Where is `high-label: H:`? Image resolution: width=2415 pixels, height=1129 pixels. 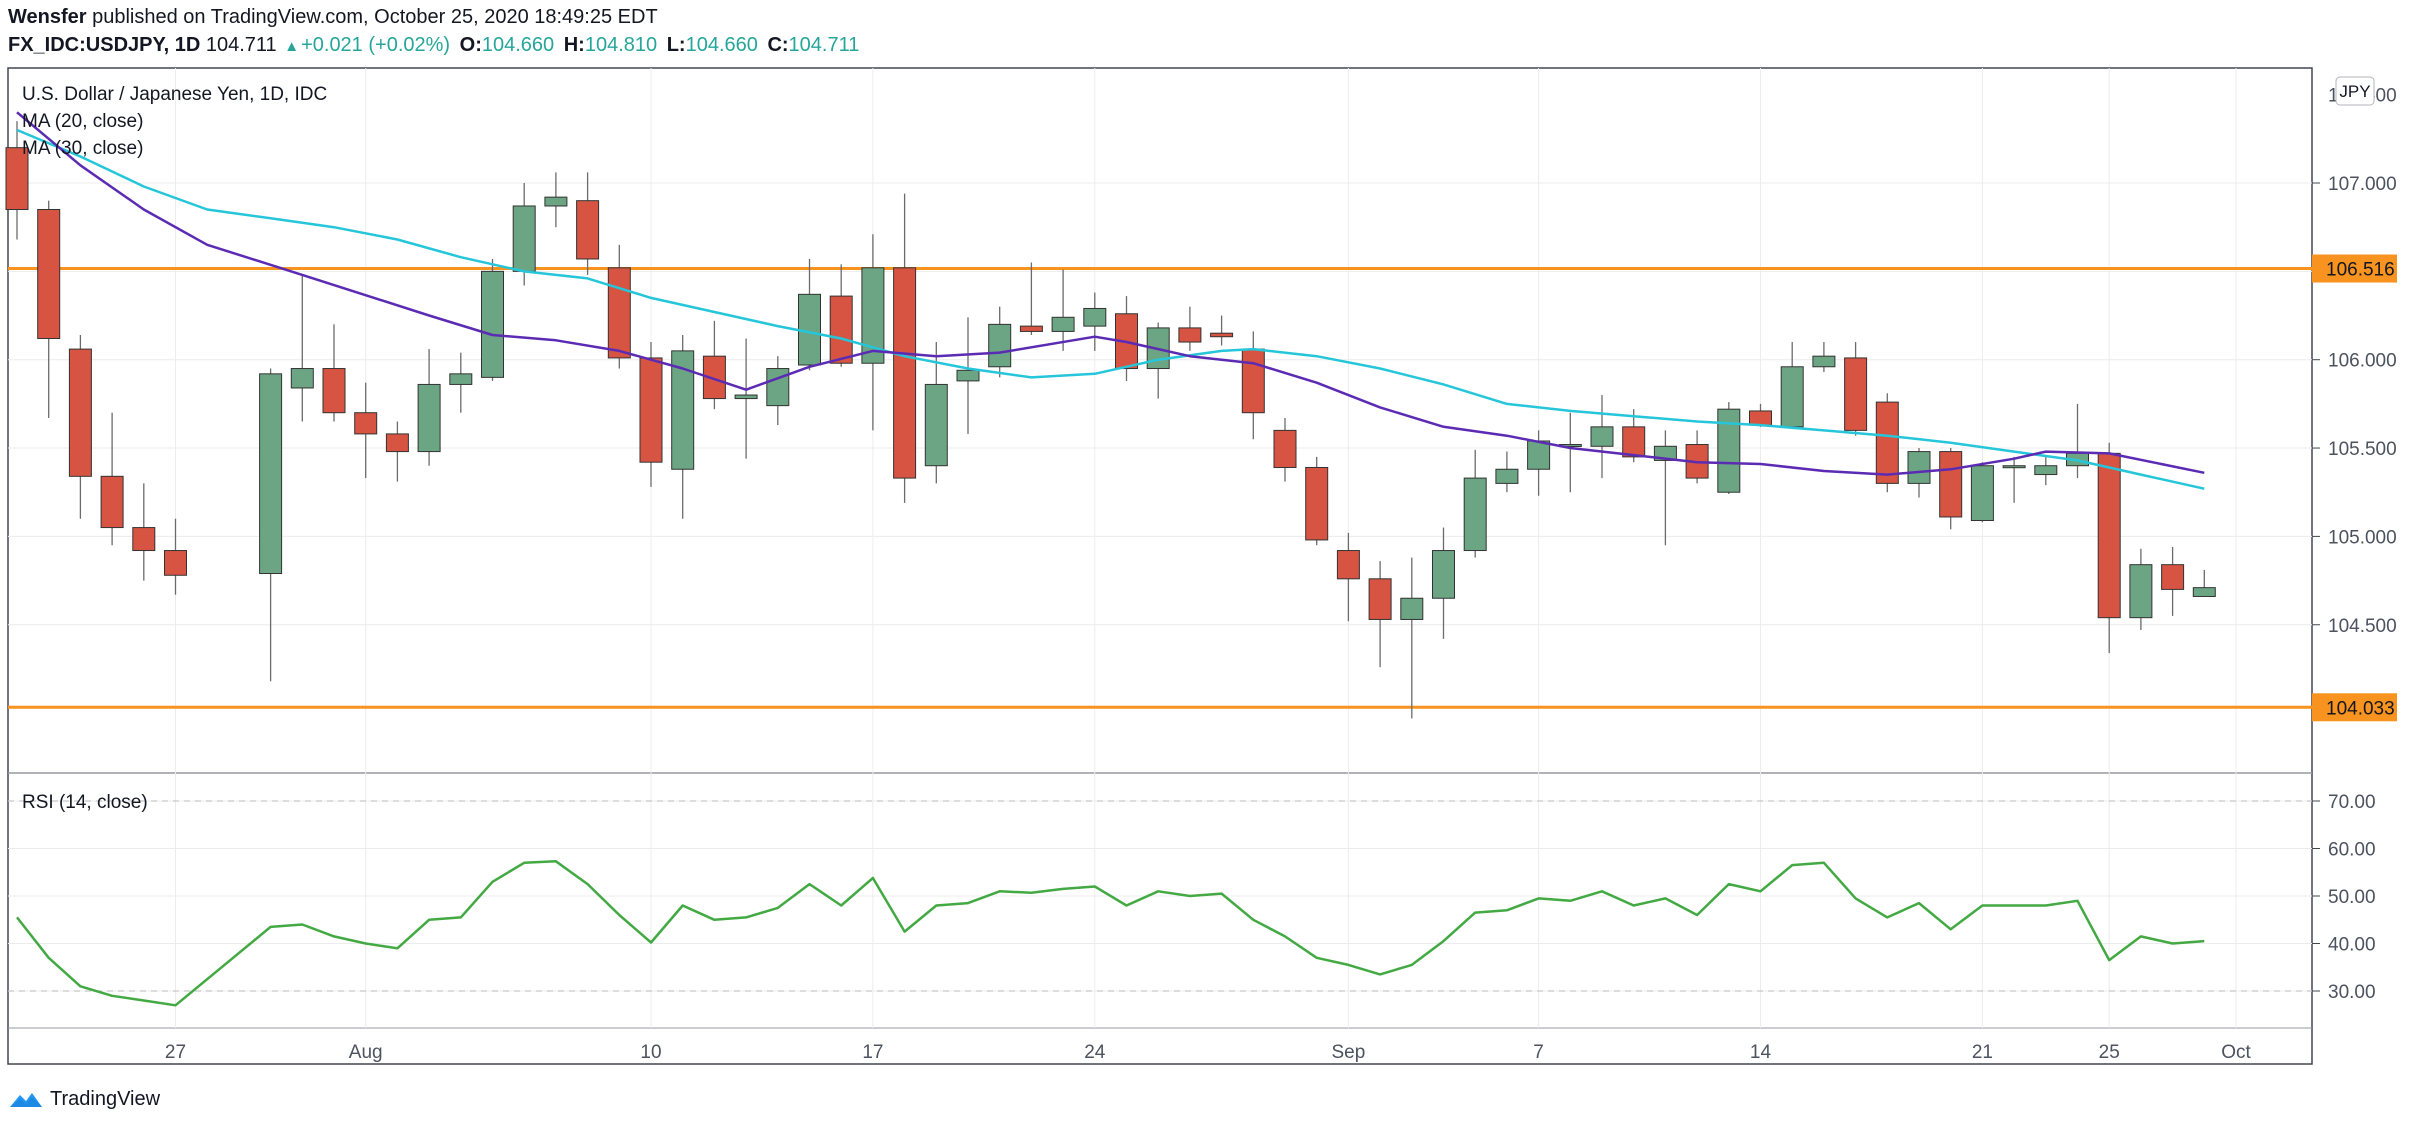
high-label: H: is located at coordinates (574, 45).